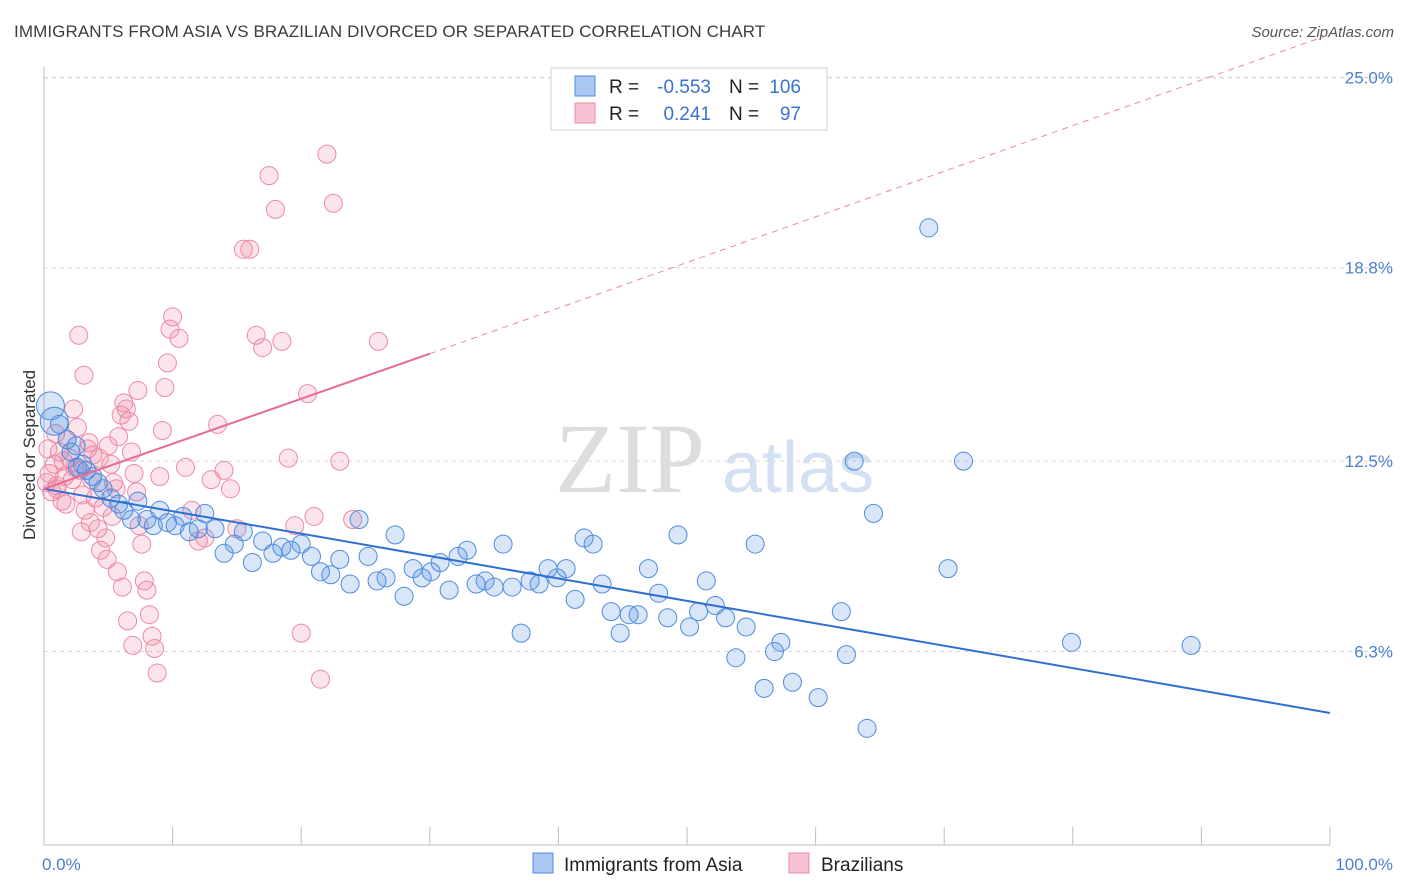 The height and width of the screenshot is (892, 1406). I want to click on y-axis-title: Divorced or Separated, so click(29, 455).